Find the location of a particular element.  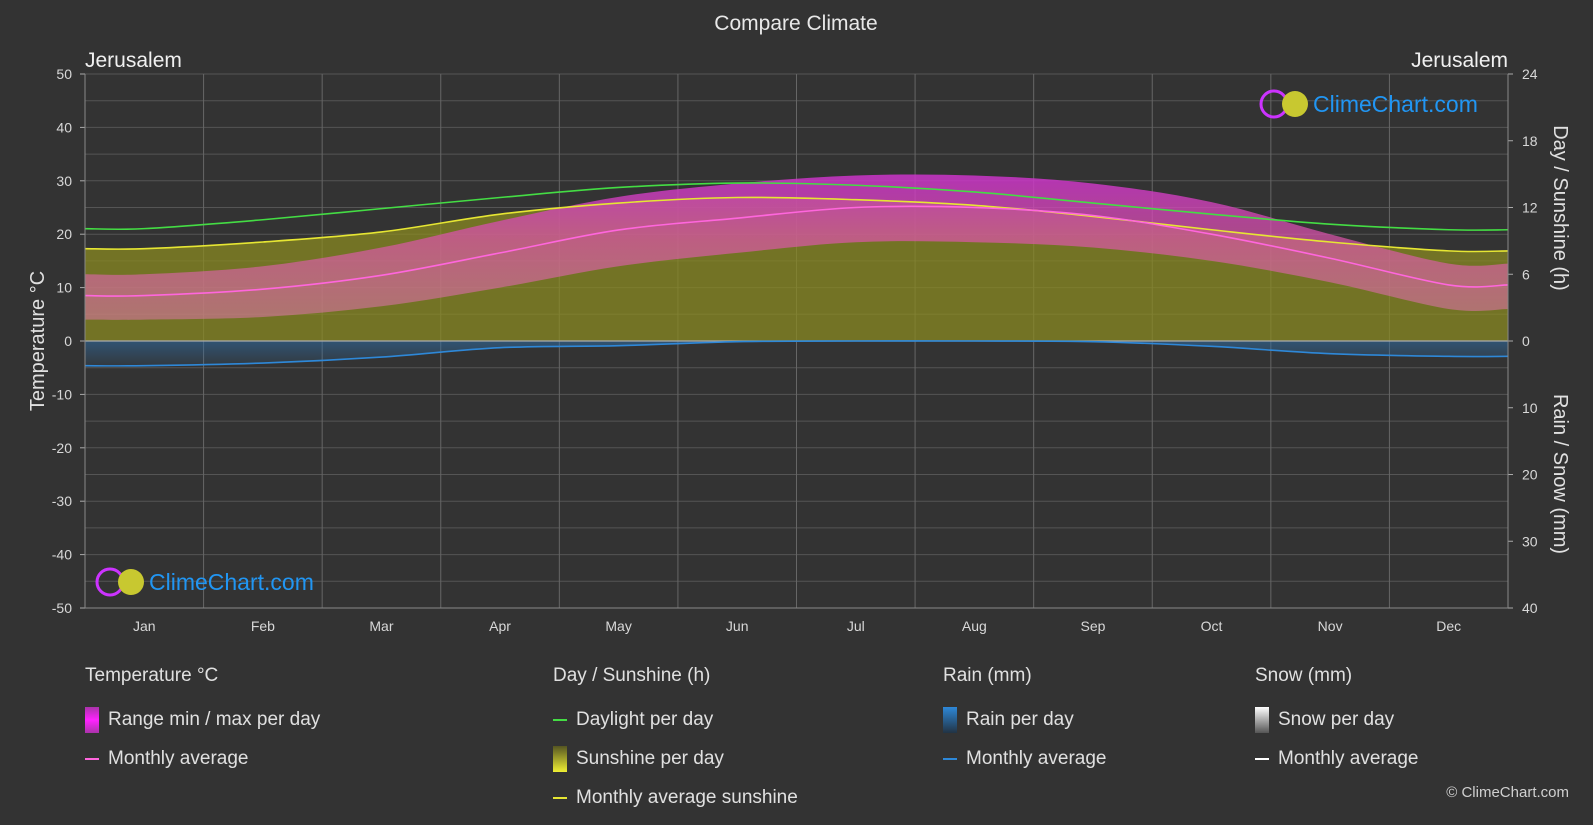

sunshine-avg-line is located at coordinates (796, 224).